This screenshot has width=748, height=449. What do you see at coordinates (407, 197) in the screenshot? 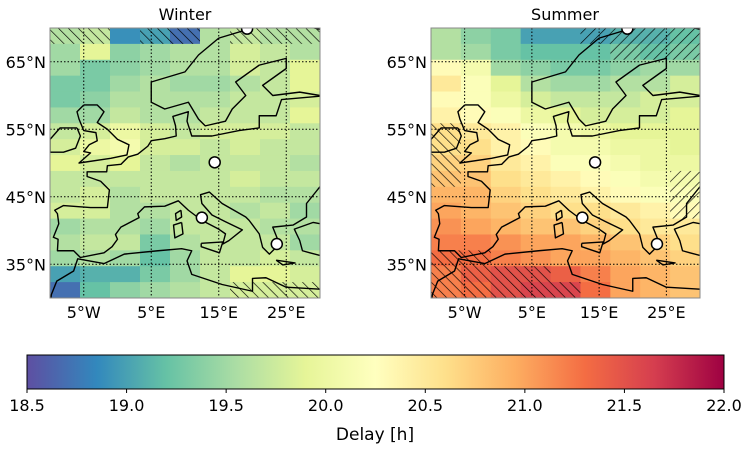
I see `lat-tick-label: 45°N` at bounding box center [407, 197].